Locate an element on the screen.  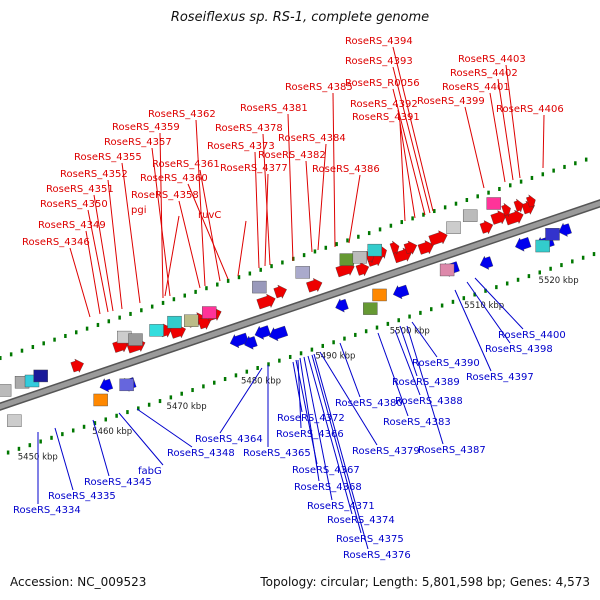
top-gene-label: ruvC is located at coordinates (209, 215).